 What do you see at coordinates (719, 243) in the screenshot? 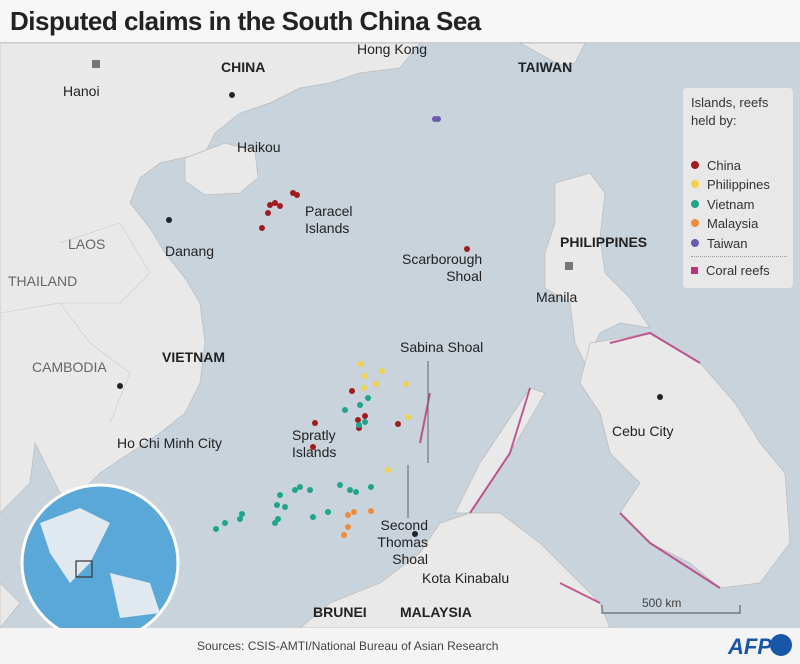
I see `legend-item-taiwan: Taiwan` at bounding box center [719, 243].